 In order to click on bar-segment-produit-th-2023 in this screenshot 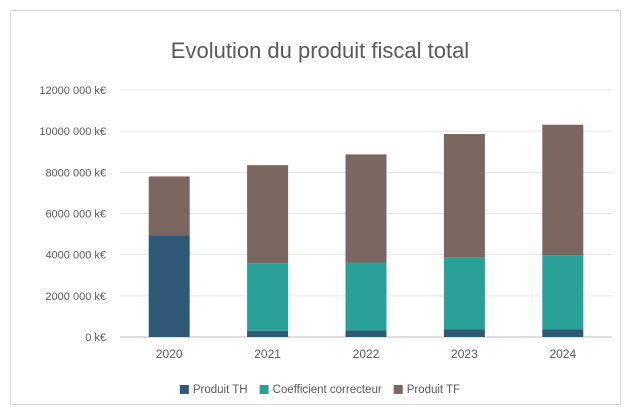, I will do `click(464, 333)`.